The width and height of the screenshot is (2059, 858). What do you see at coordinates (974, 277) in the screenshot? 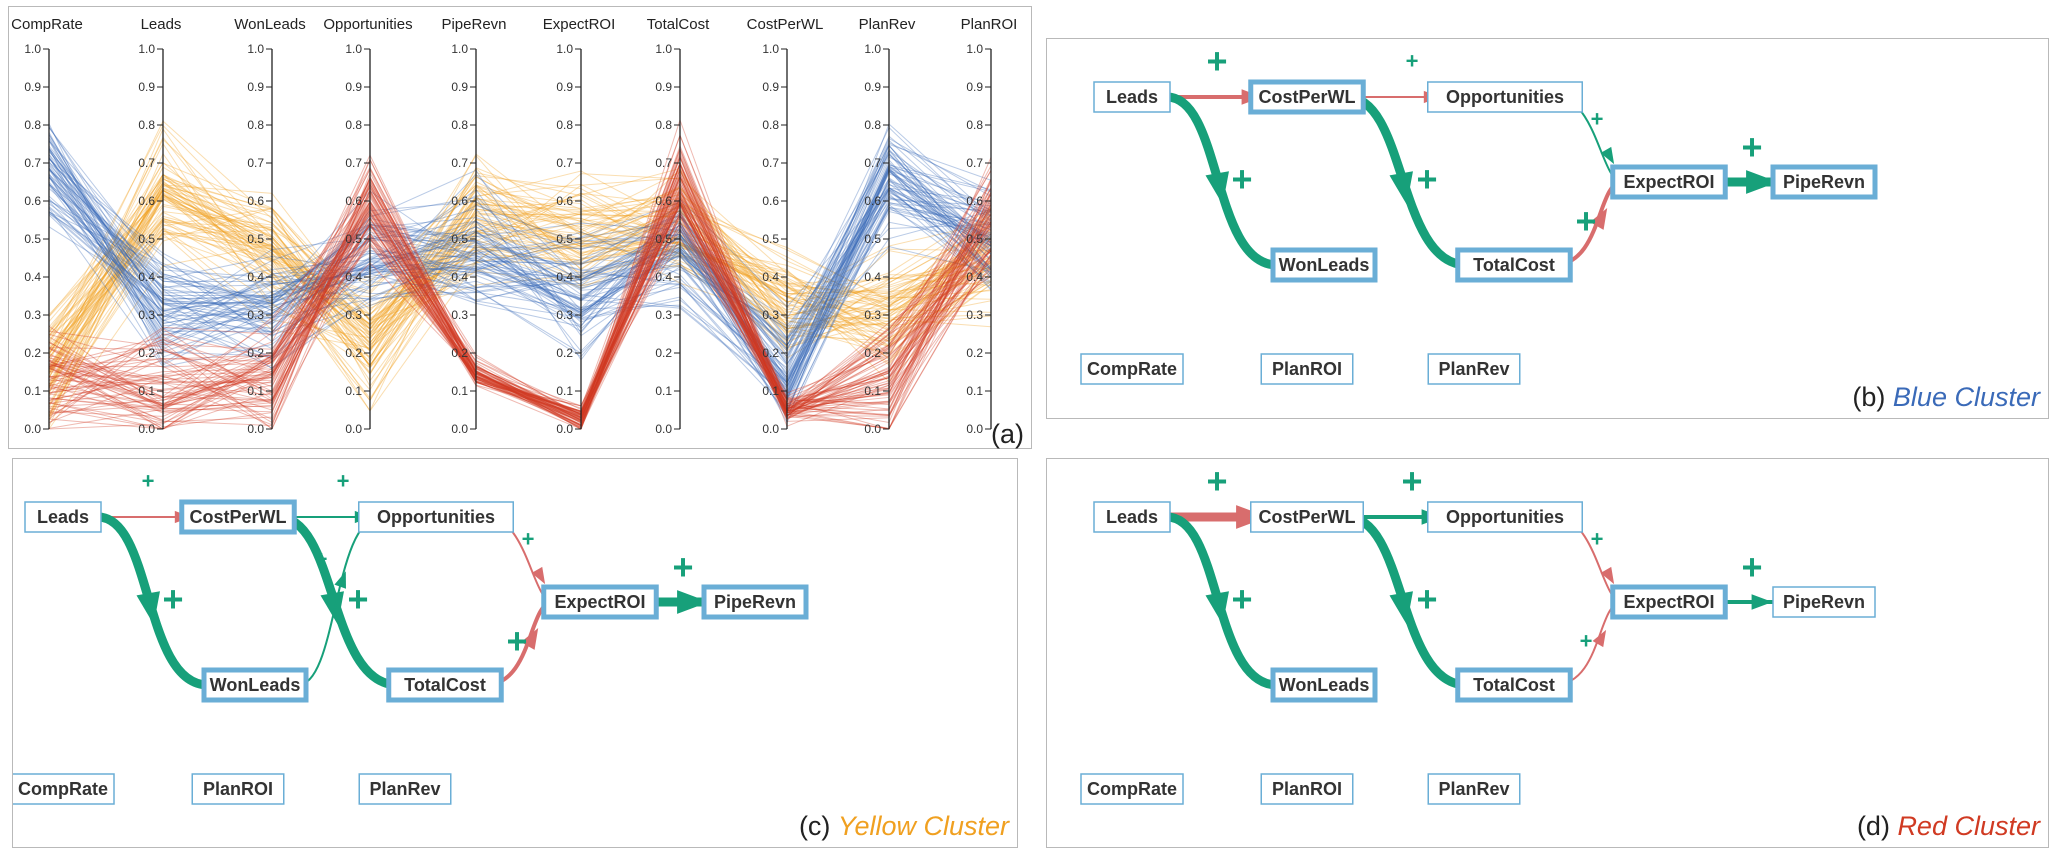
I see `tick-label: 0.4` at bounding box center [974, 277].